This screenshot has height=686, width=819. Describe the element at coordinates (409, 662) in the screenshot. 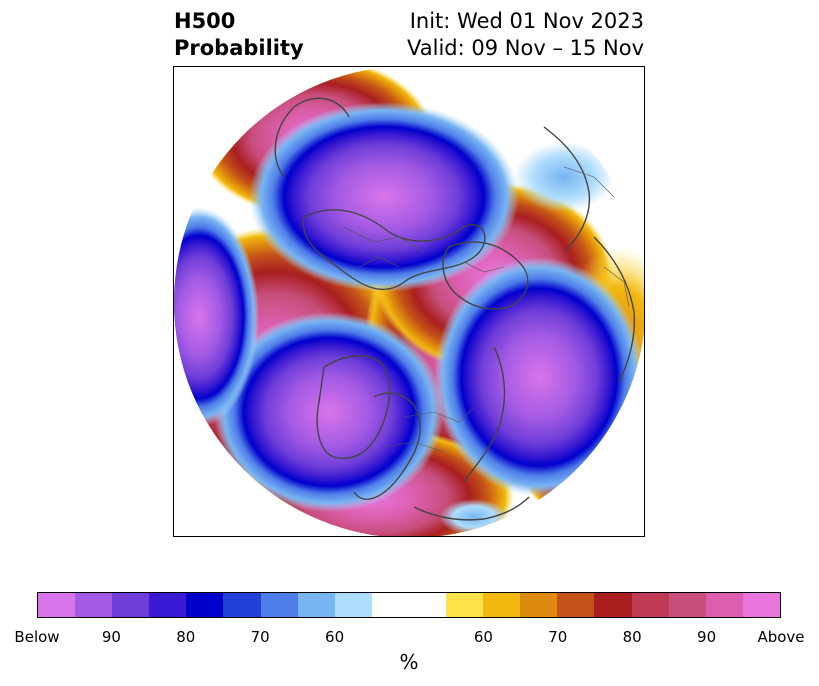

I see `colorbar-unit: %` at that location.